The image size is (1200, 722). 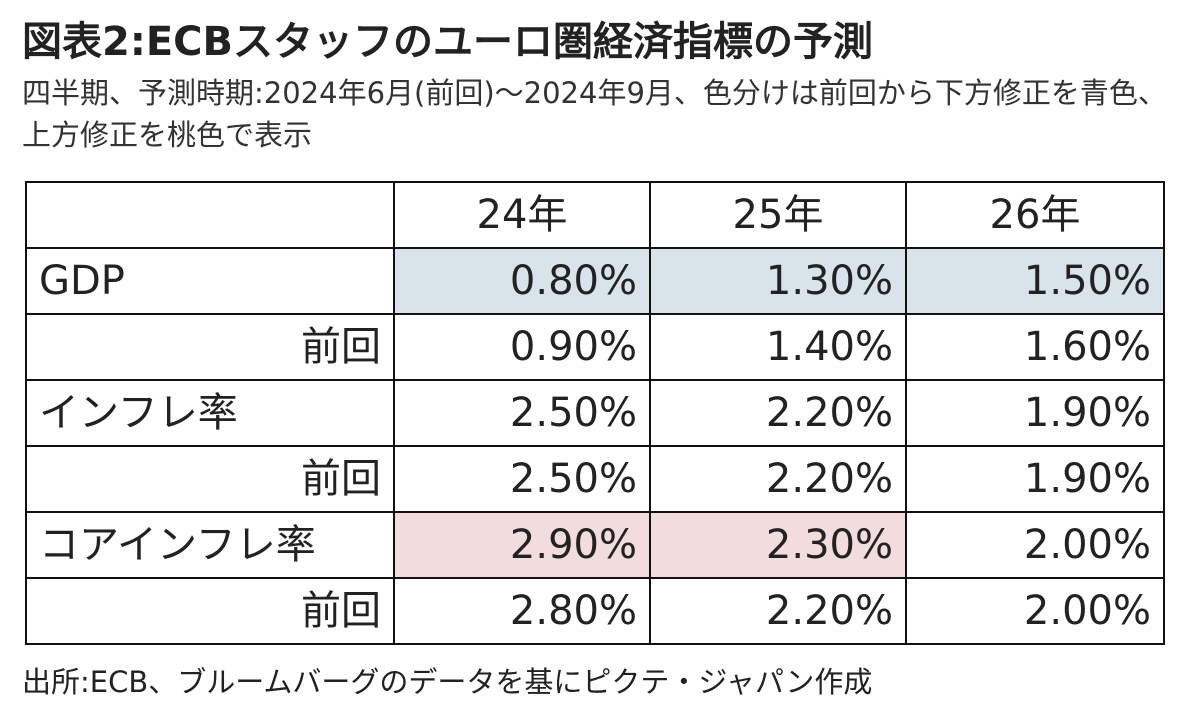 What do you see at coordinates (778, 611) in the screenshot?
I see `cell-core-inflation-previous-2025: 2.20%` at bounding box center [778, 611].